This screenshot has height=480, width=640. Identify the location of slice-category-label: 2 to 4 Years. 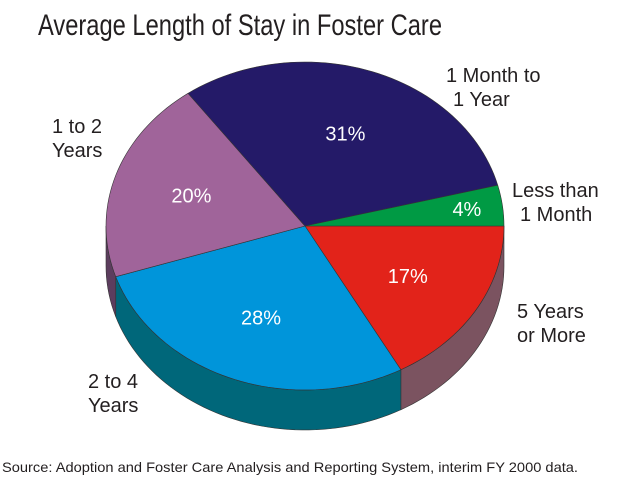
(113, 394).